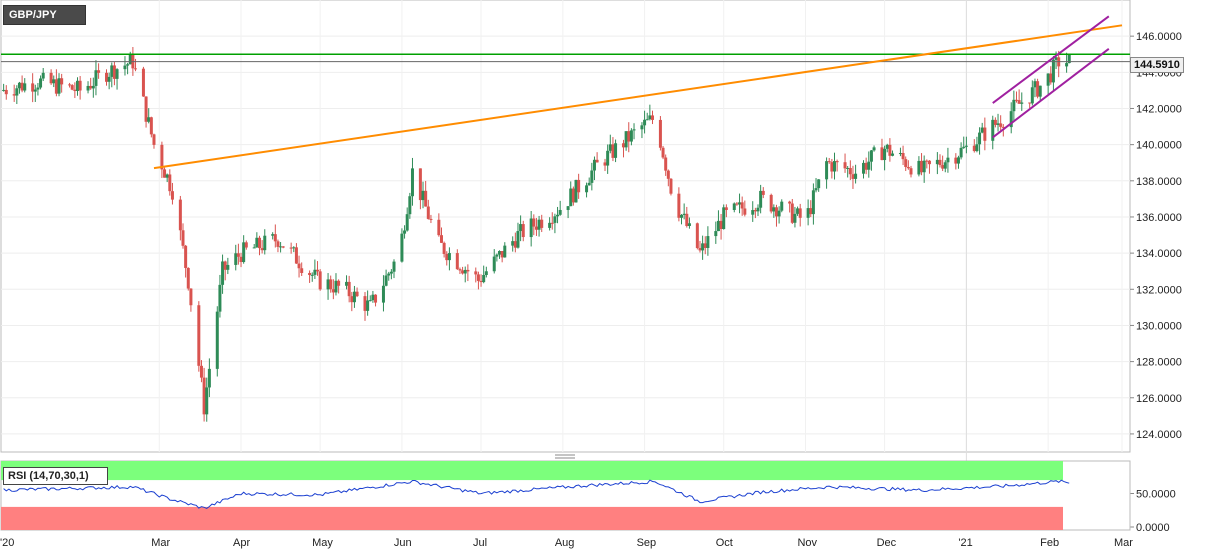  Describe the element at coordinates (1153, 528) in the screenshot. I see `rsi-tick-label: 0.0000` at that location.